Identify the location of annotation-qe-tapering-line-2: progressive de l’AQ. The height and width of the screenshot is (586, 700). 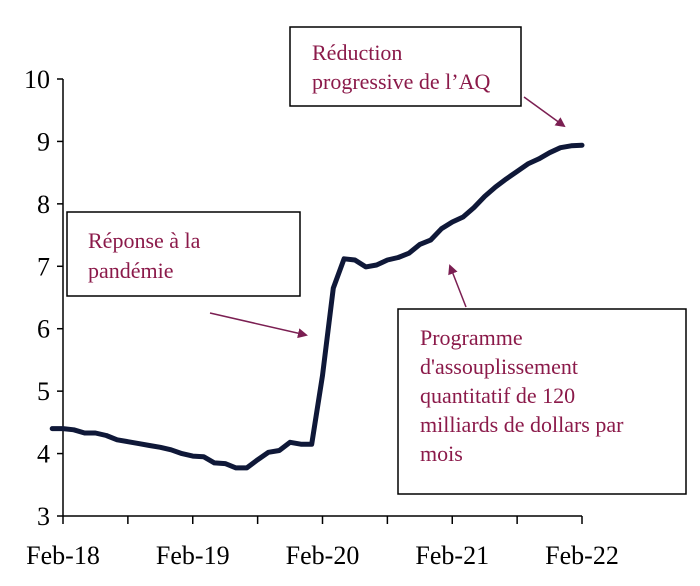
(401, 81).